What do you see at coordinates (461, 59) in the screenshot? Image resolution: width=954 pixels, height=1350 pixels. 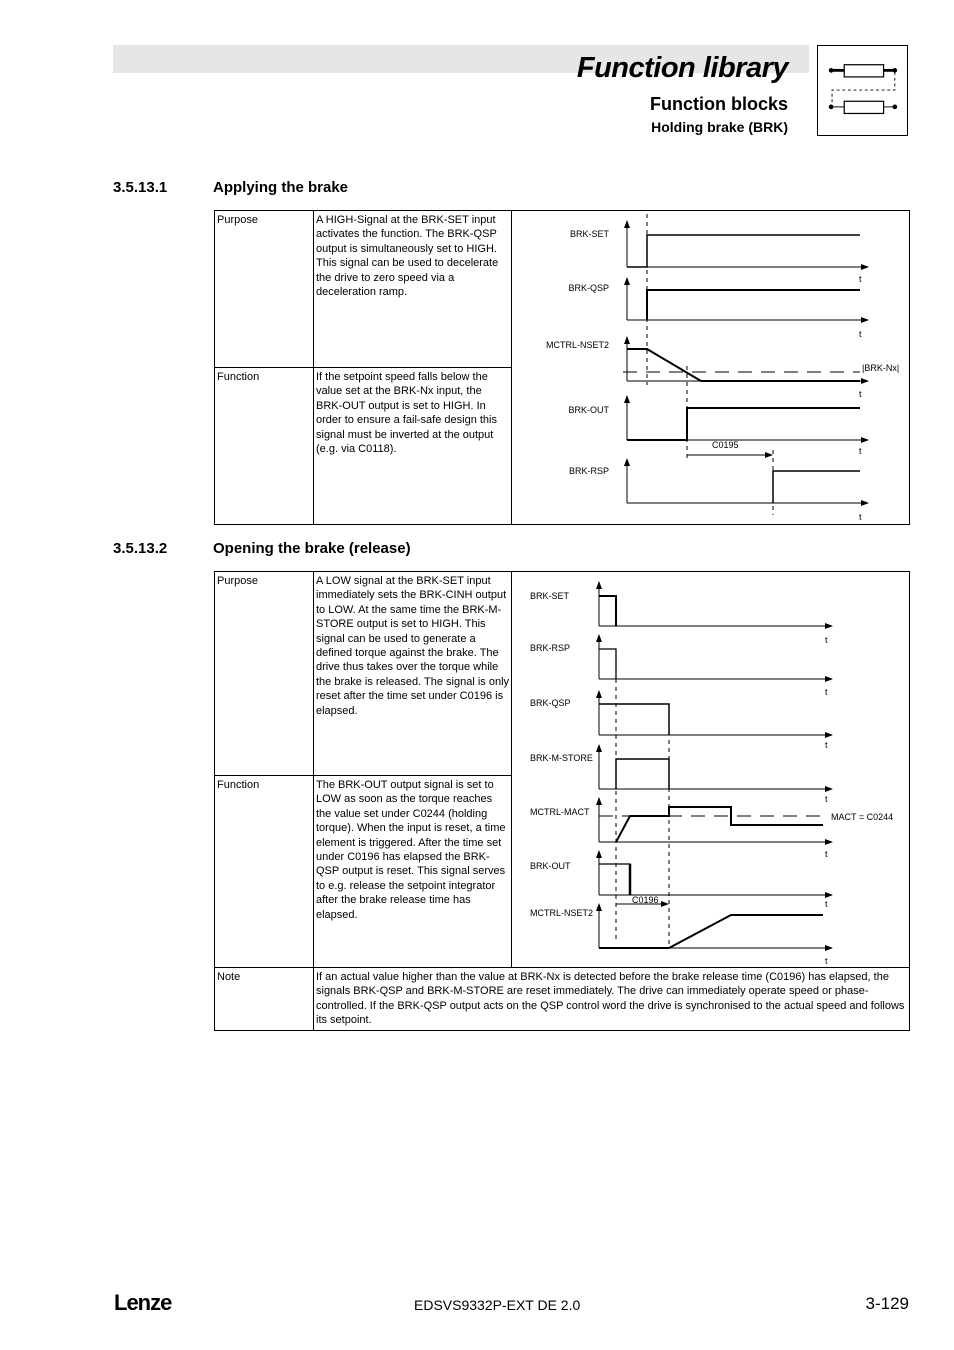 I see `header-bar` at bounding box center [461, 59].